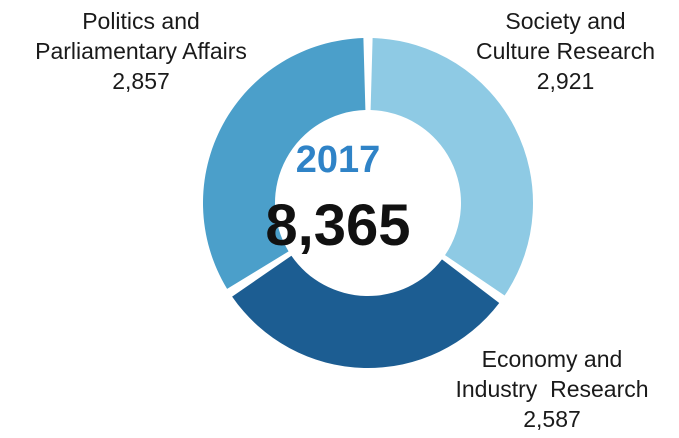 The image size is (679, 438). Describe the element at coordinates (451, 167) in the screenshot. I see `slice-society` at that location.